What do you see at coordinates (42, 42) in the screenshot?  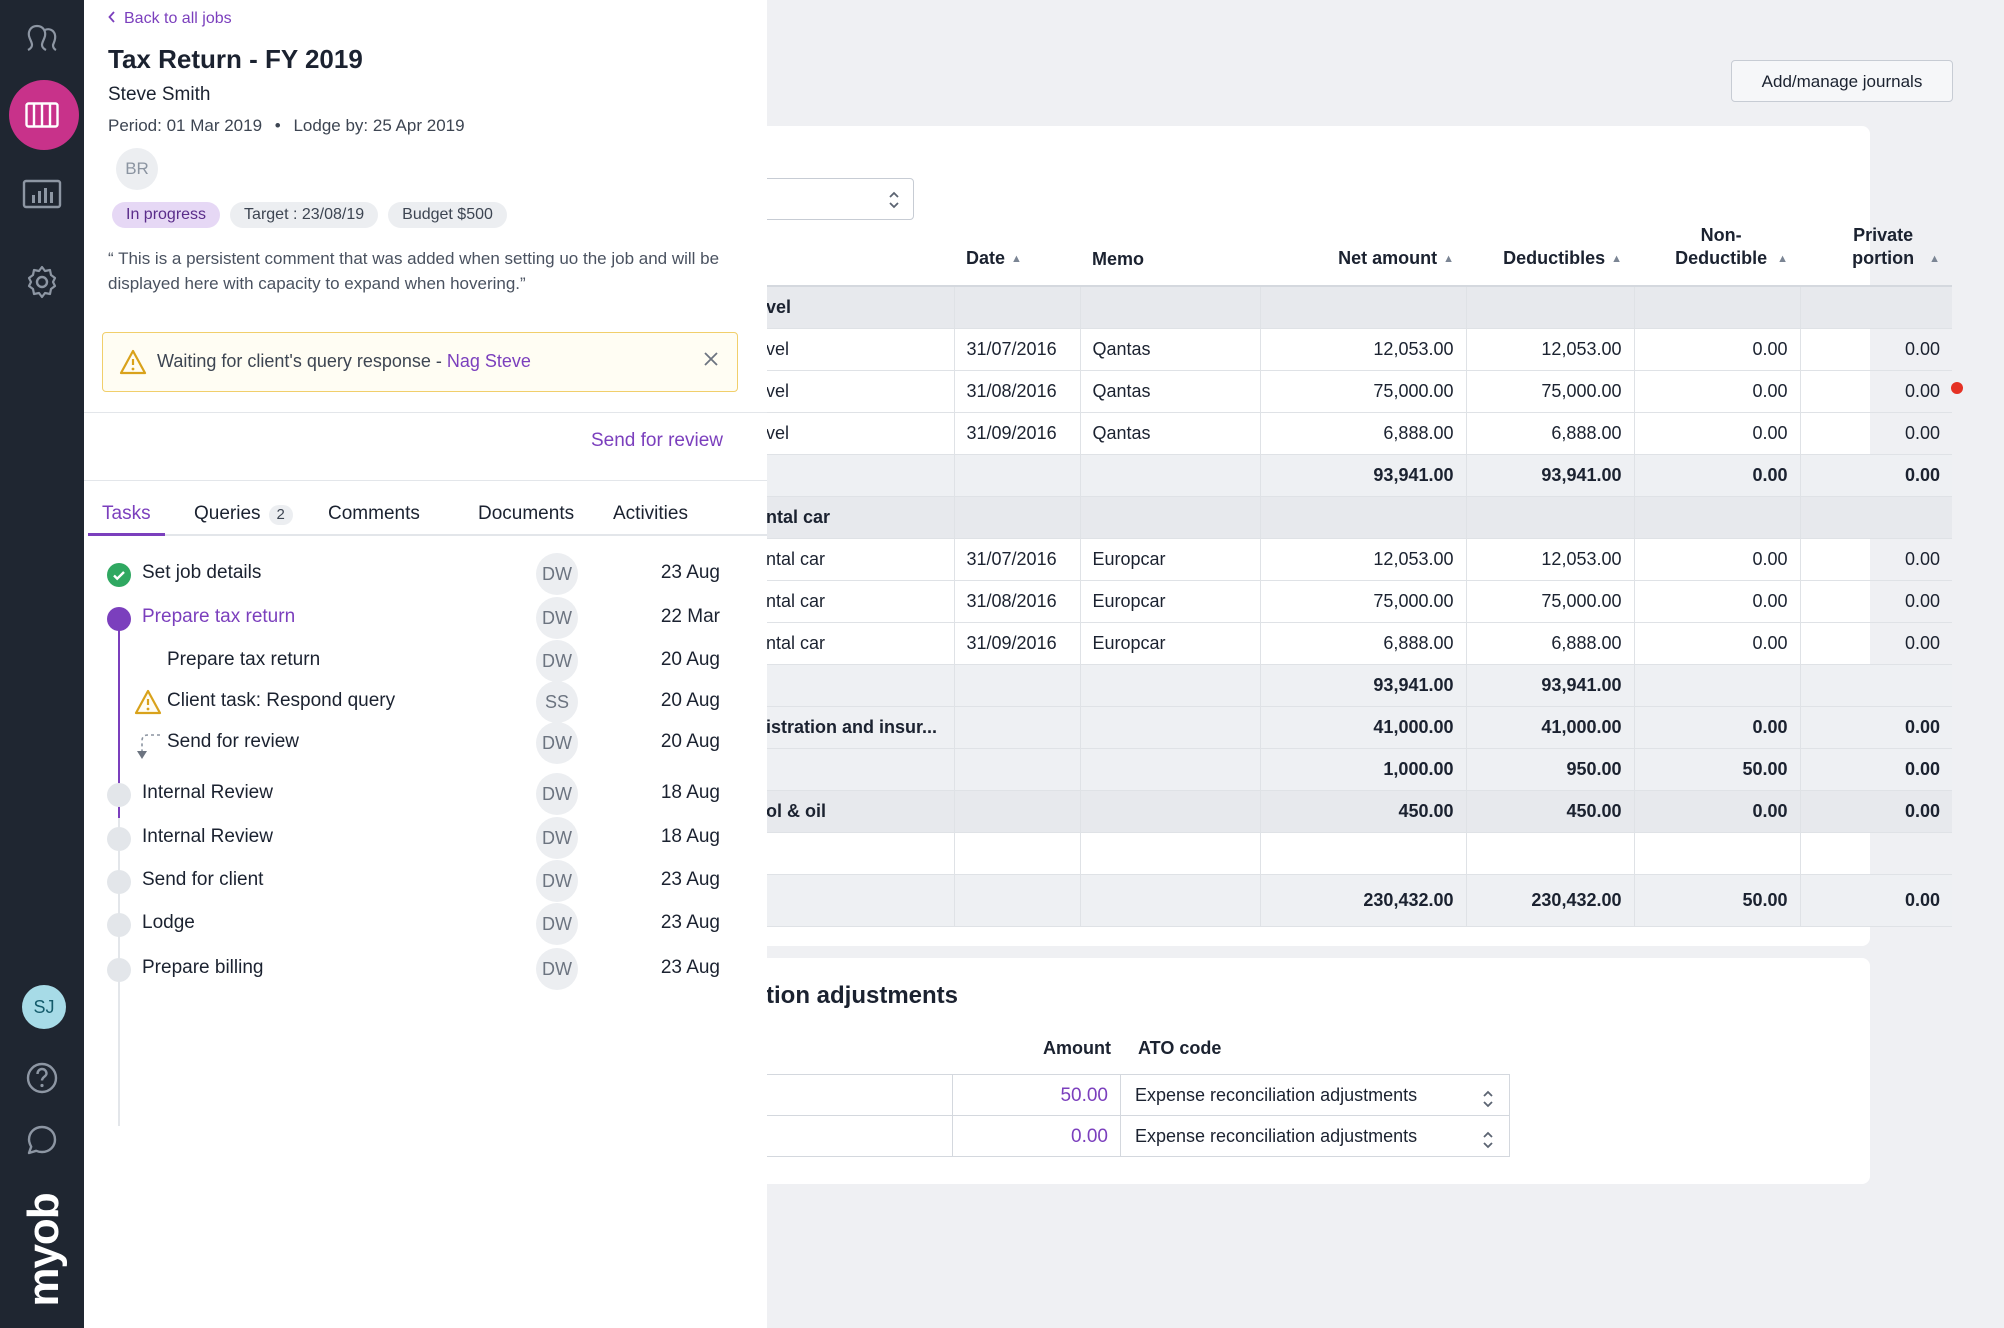 I see `people-icon` at bounding box center [42, 42].